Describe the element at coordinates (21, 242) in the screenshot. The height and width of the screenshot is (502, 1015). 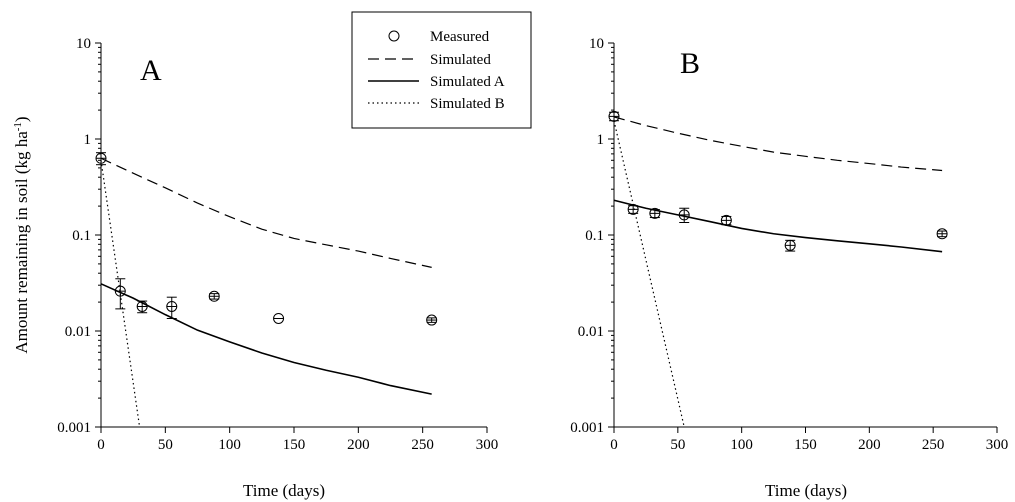
I see `y-axis-title-main: Amount remaining in soil (kg ha` at that location.